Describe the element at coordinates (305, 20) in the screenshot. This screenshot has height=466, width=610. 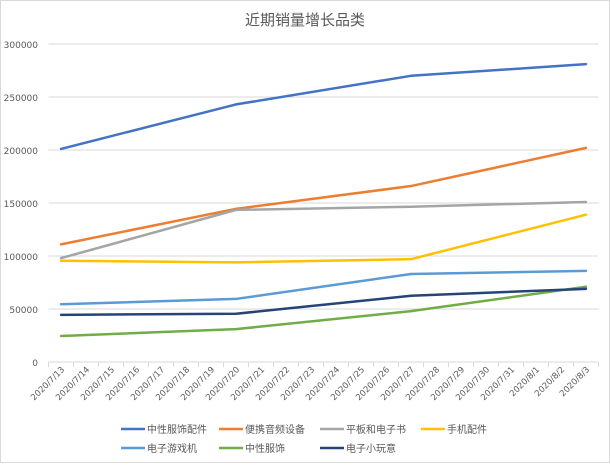
I see `chart-title: 近期销量增长品类` at that location.